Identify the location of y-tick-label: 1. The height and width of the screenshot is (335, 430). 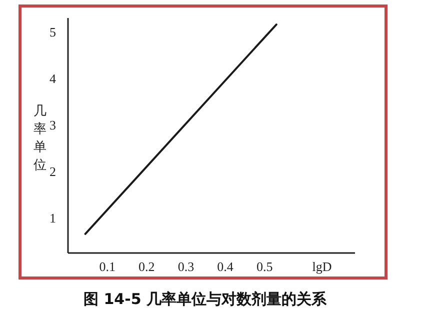
(53, 218).